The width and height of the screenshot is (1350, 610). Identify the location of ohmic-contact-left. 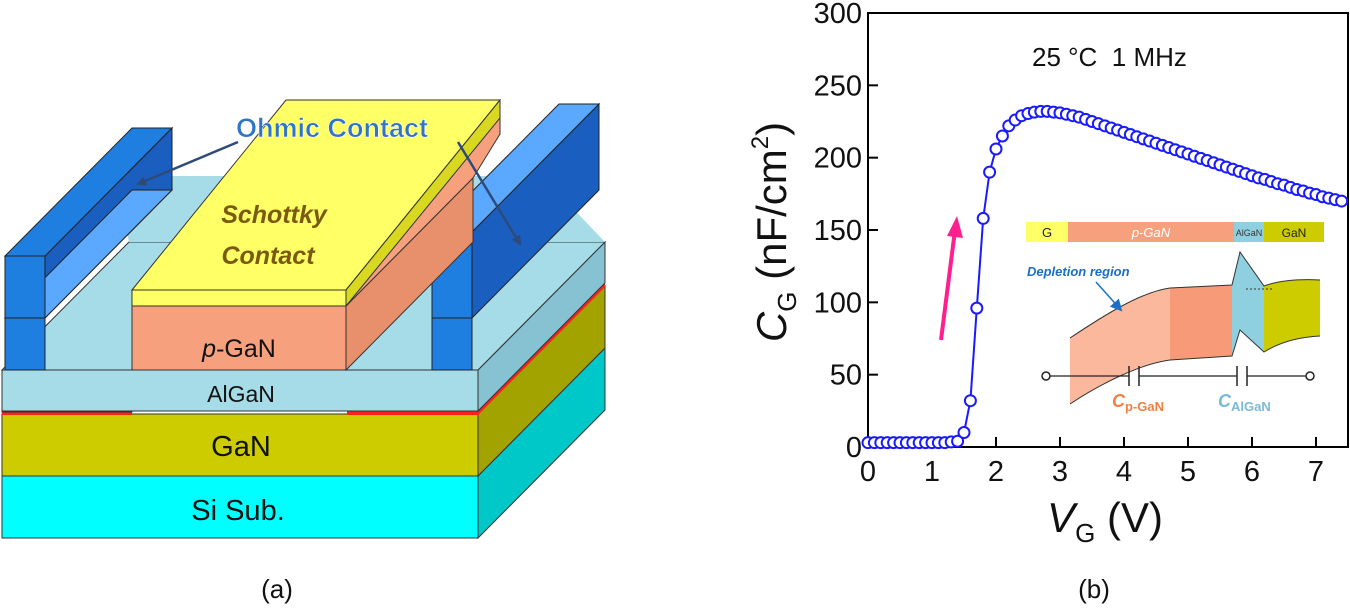
(88, 248).